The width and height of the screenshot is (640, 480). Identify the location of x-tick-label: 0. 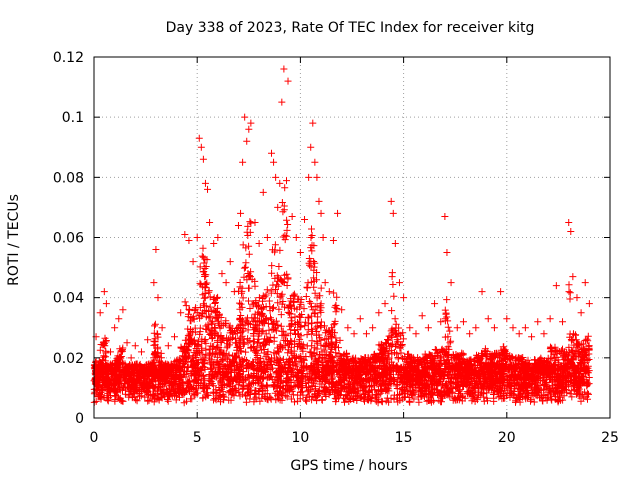
(94, 438).